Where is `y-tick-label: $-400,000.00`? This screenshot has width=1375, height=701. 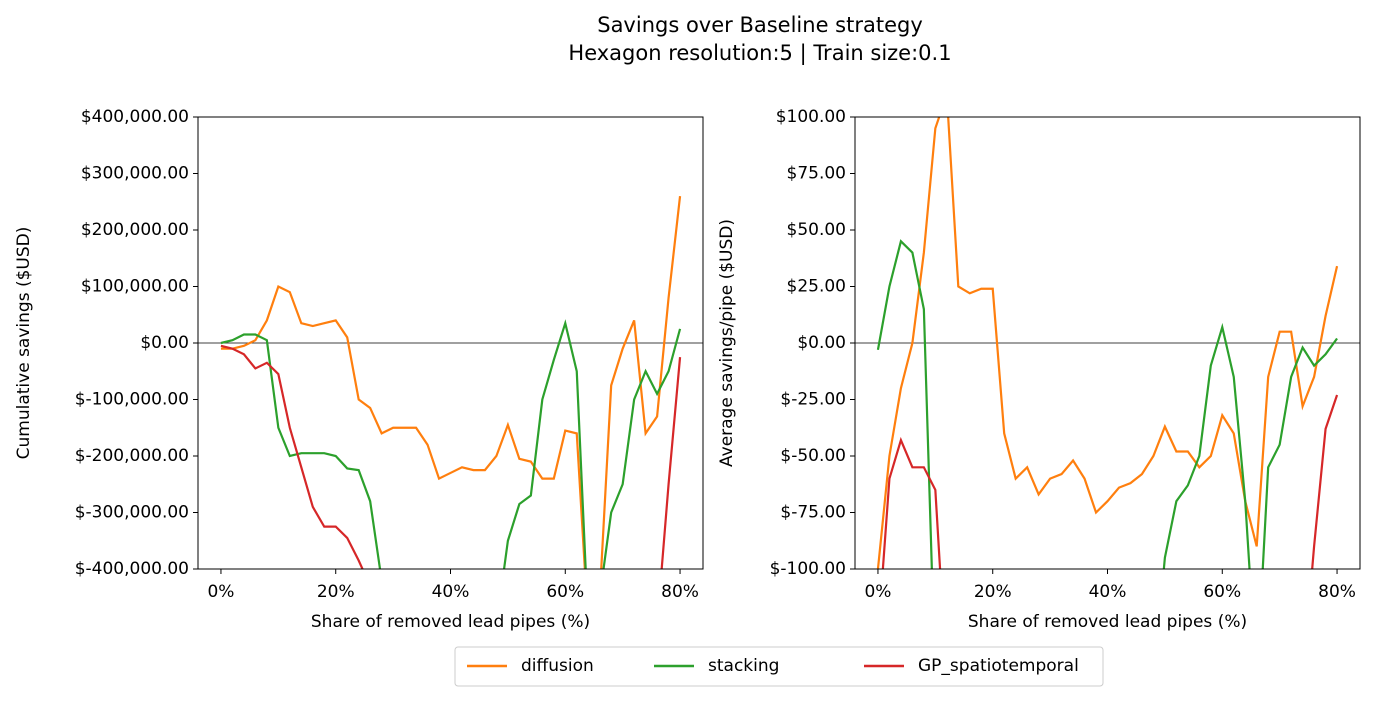 y-tick-label: $-400,000.00 is located at coordinates (132, 569).